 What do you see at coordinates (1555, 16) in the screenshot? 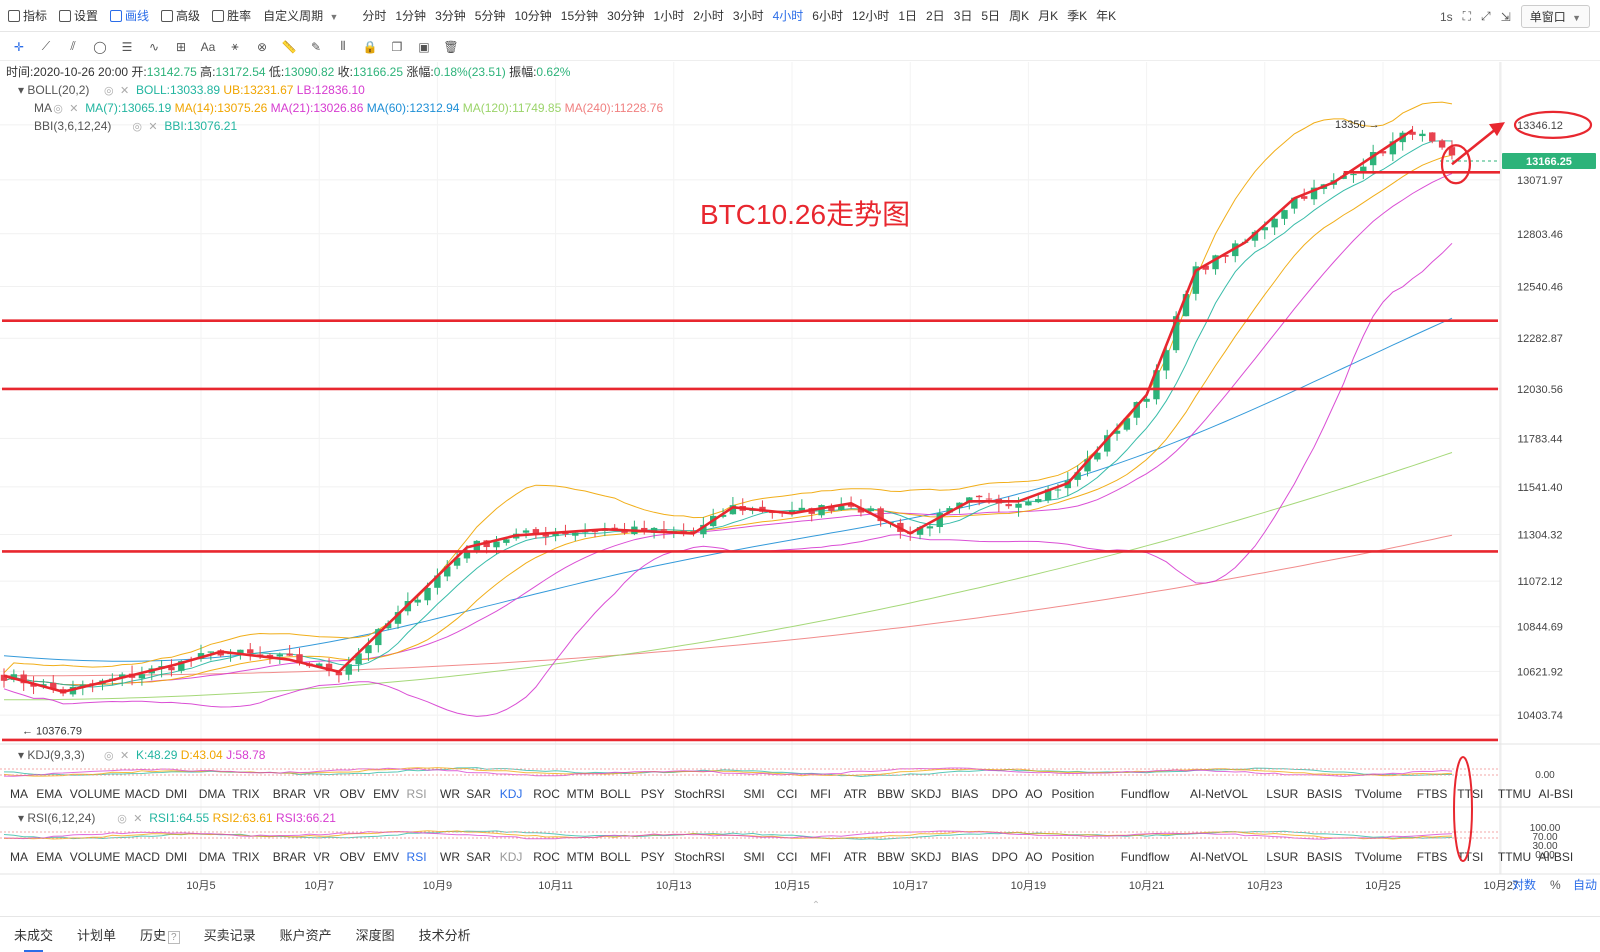
I see `window-mode-select: 单窗口 ▼` at bounding box center [1555, 16].